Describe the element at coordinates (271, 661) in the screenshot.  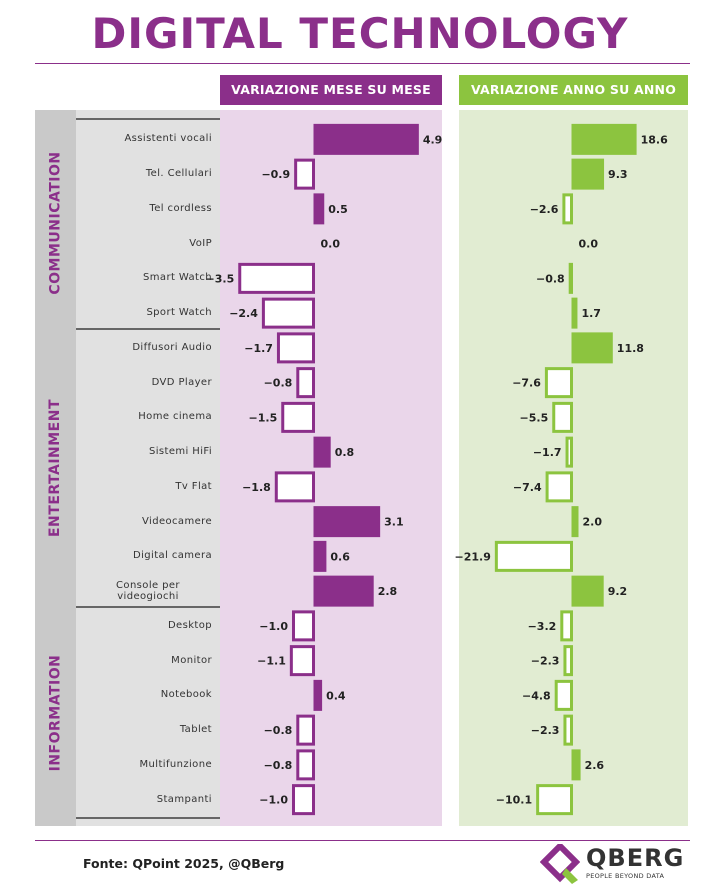
I see `data-label: −1.1` at that location.